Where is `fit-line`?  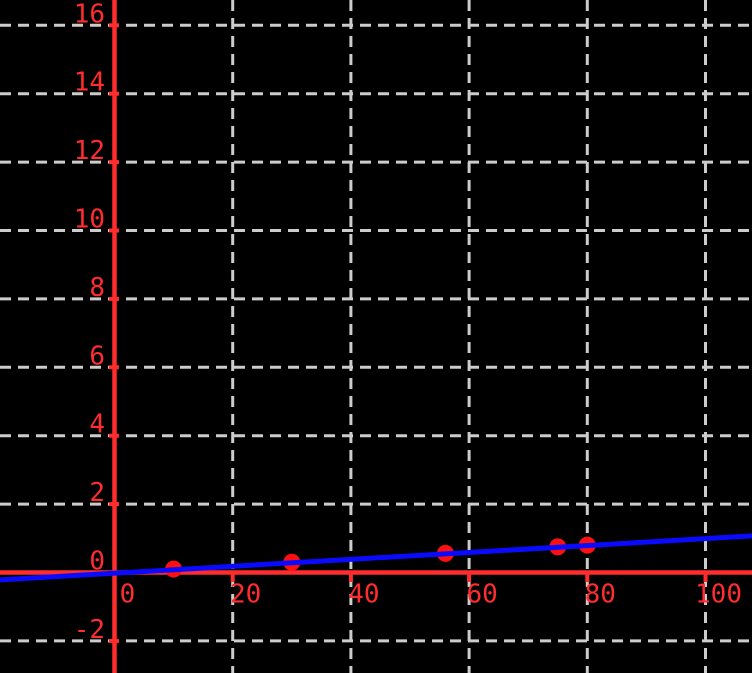 fit-line is located at coordinates (376, 558).